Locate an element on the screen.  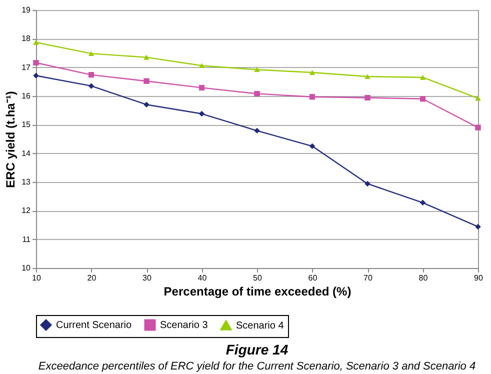
x-tick-label: 10 is located at coordinates (37, 278).